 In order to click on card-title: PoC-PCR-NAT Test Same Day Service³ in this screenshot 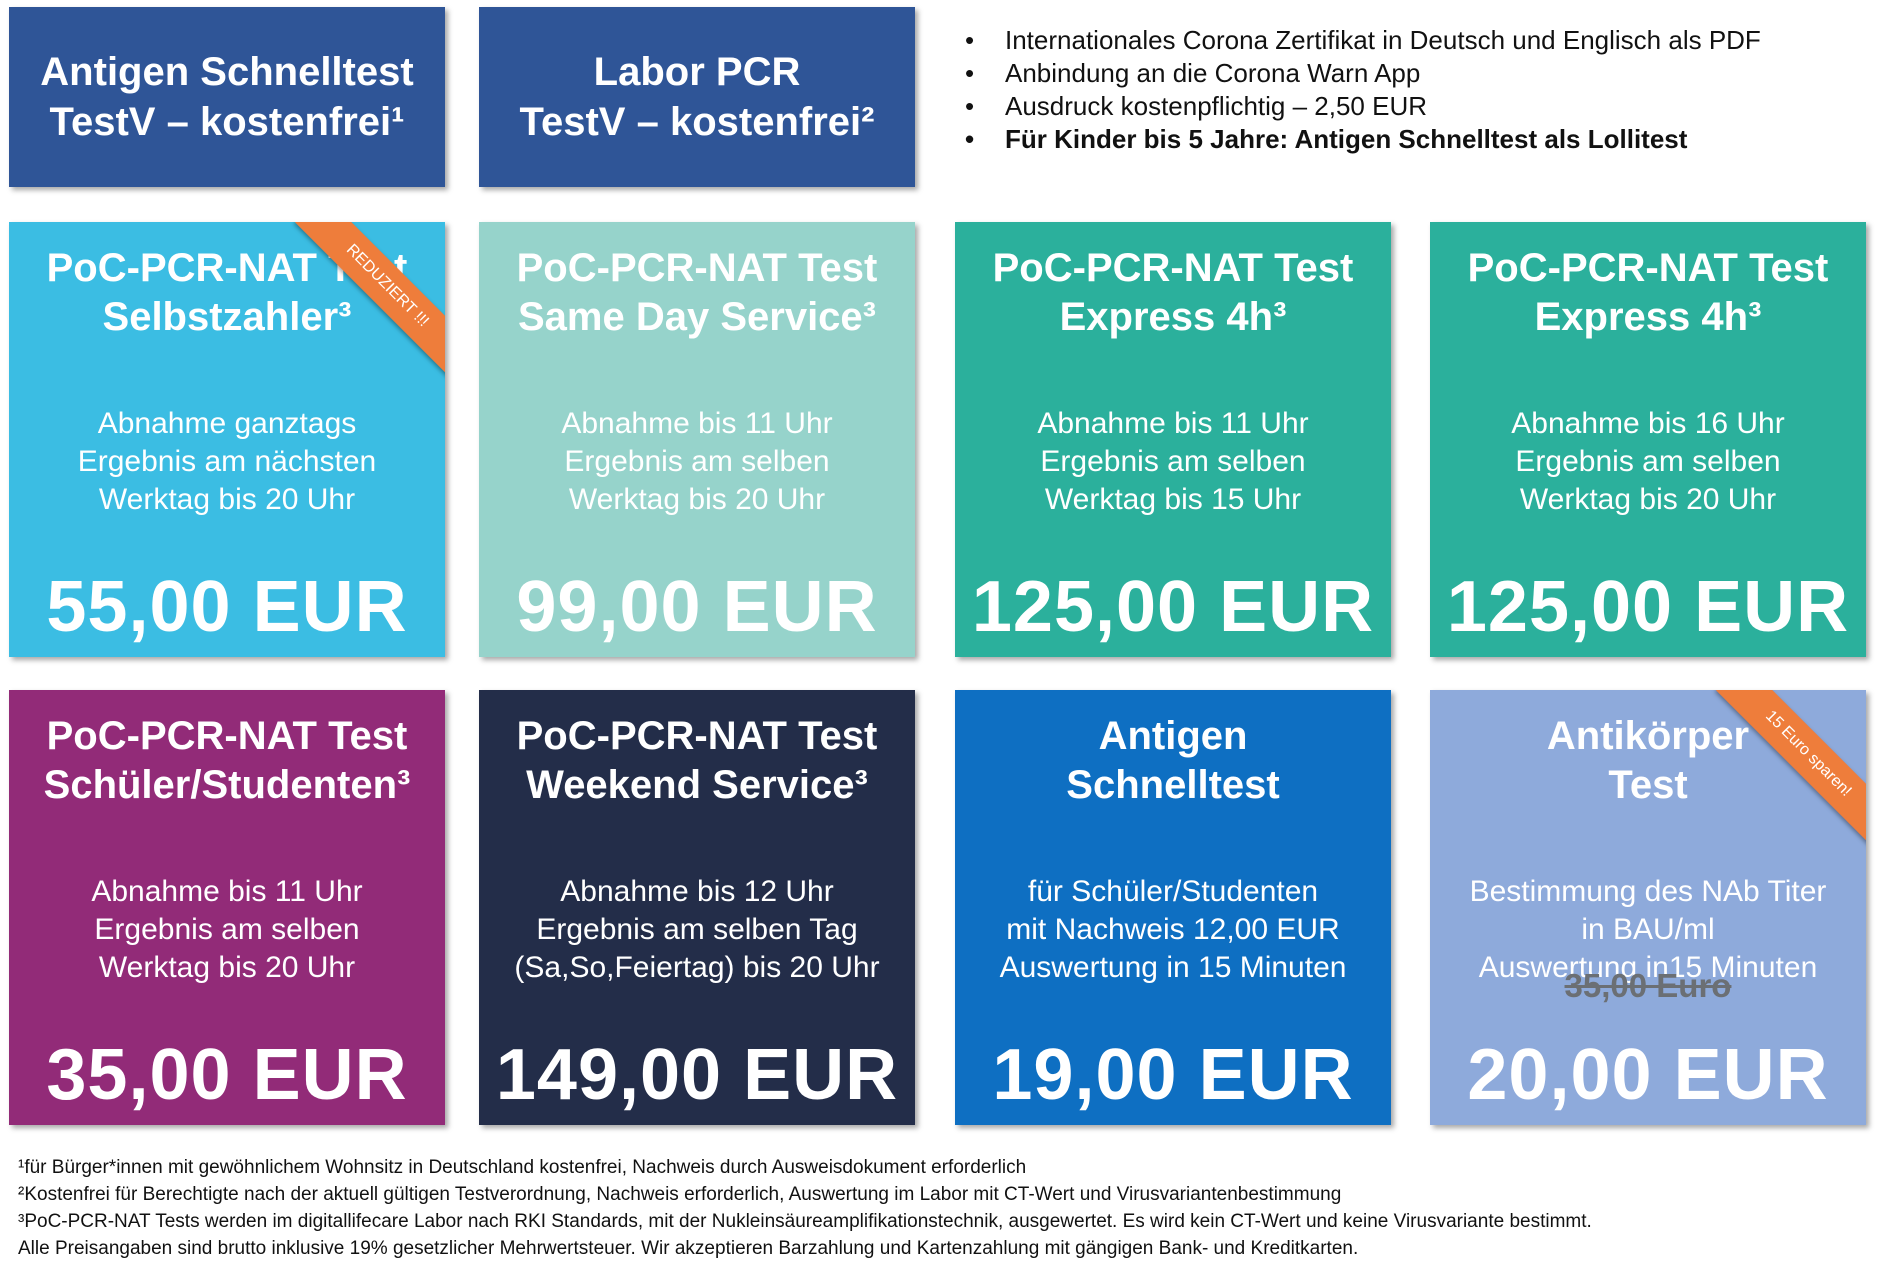, I will do `click(697, 293)`.